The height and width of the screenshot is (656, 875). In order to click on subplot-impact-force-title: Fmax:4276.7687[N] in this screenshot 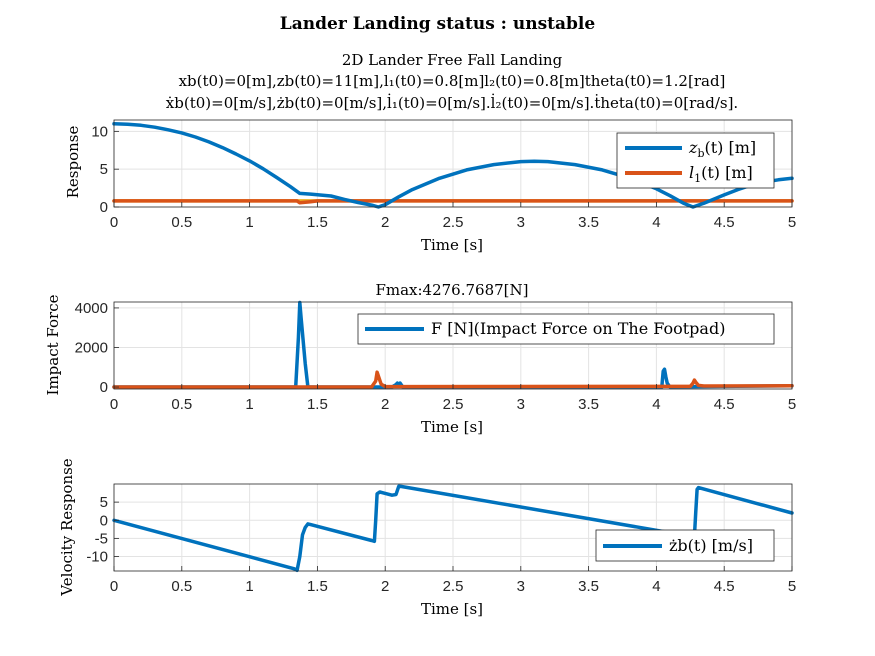, I will do `click(451, 290)`.